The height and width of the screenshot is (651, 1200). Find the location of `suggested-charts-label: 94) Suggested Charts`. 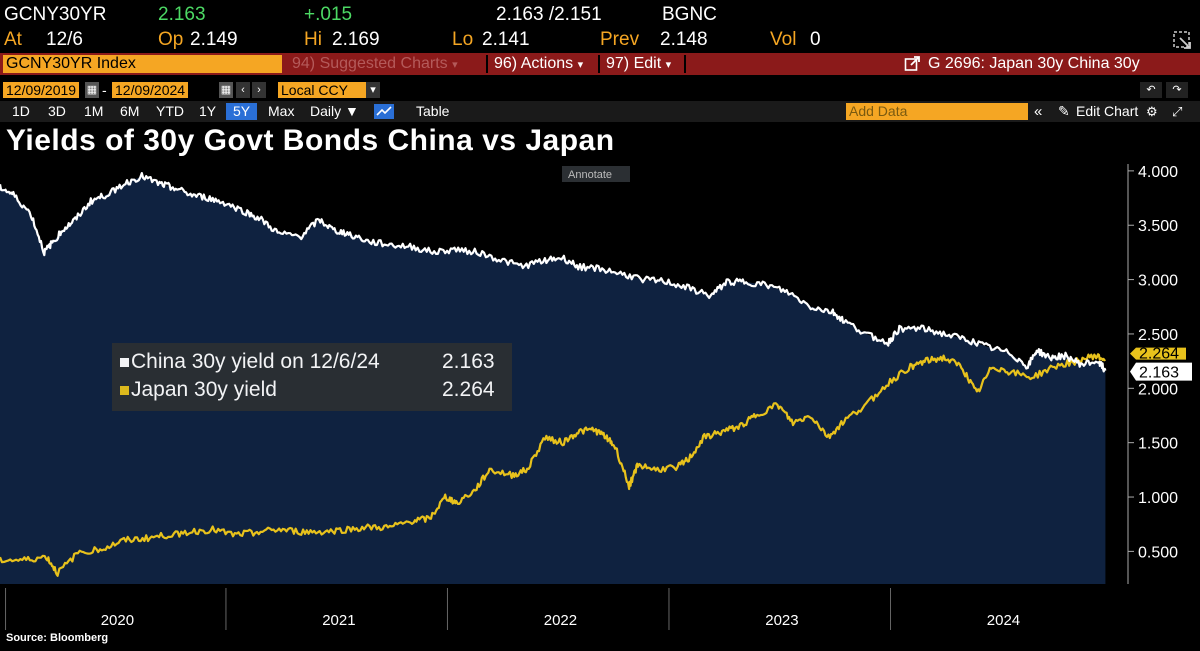

suggested-charts-label: 94) Suggested Charts is located at coordinates (370, 63).